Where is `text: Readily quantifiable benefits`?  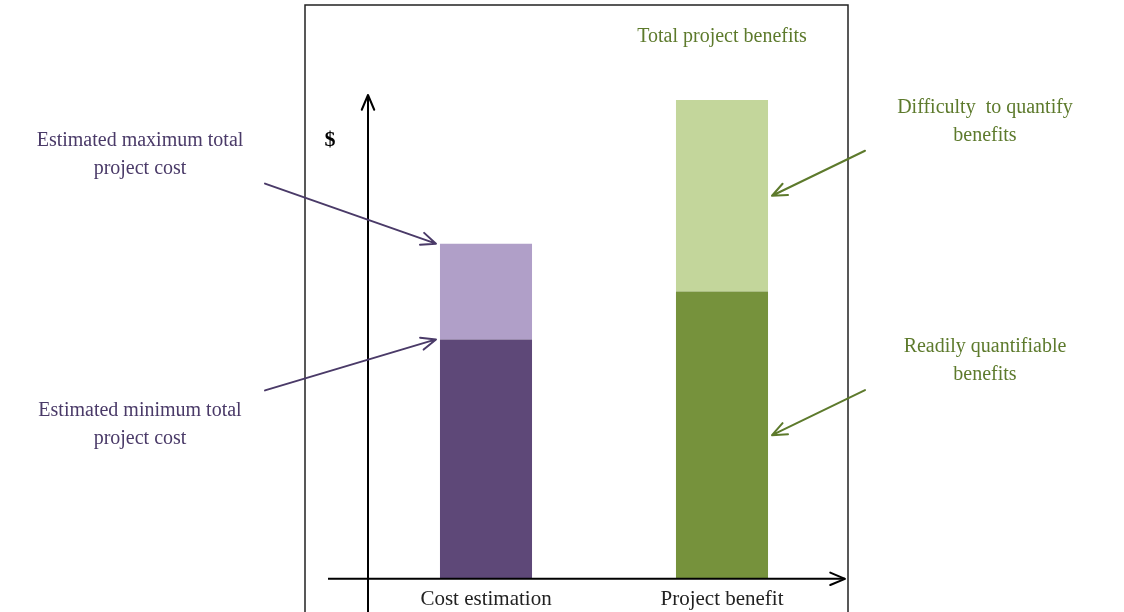
text: Readily quantifiable benefits is located at coordinates (985, 359).